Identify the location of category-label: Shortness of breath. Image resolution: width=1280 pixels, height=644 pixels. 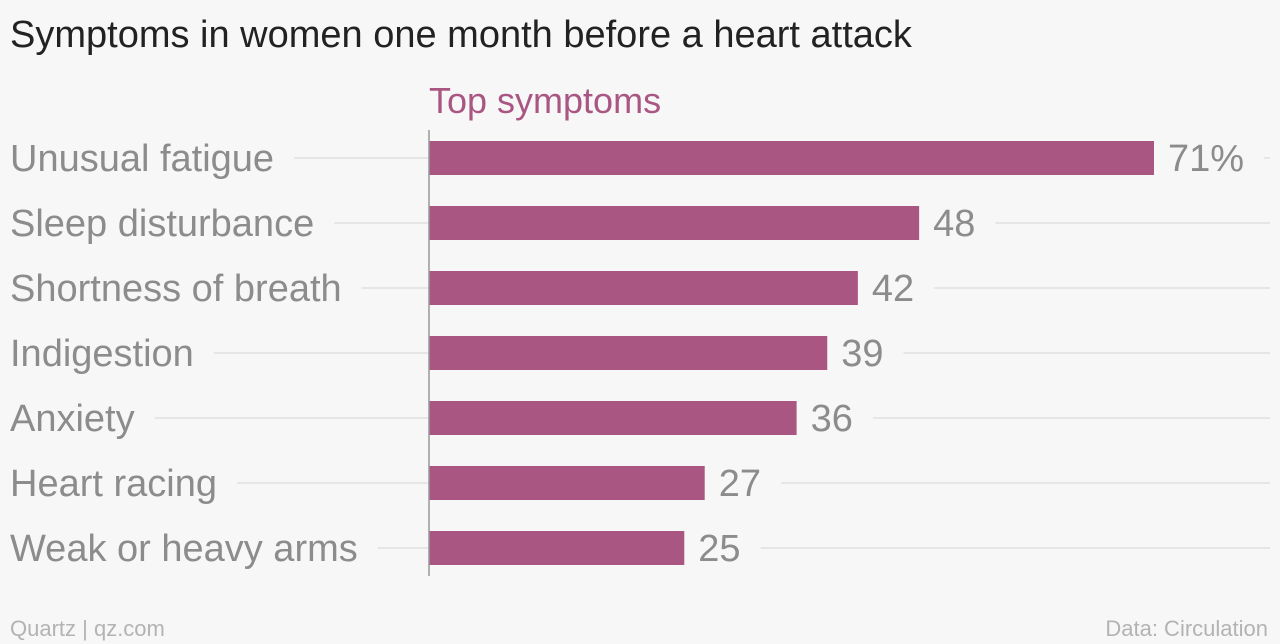
(176, 289).